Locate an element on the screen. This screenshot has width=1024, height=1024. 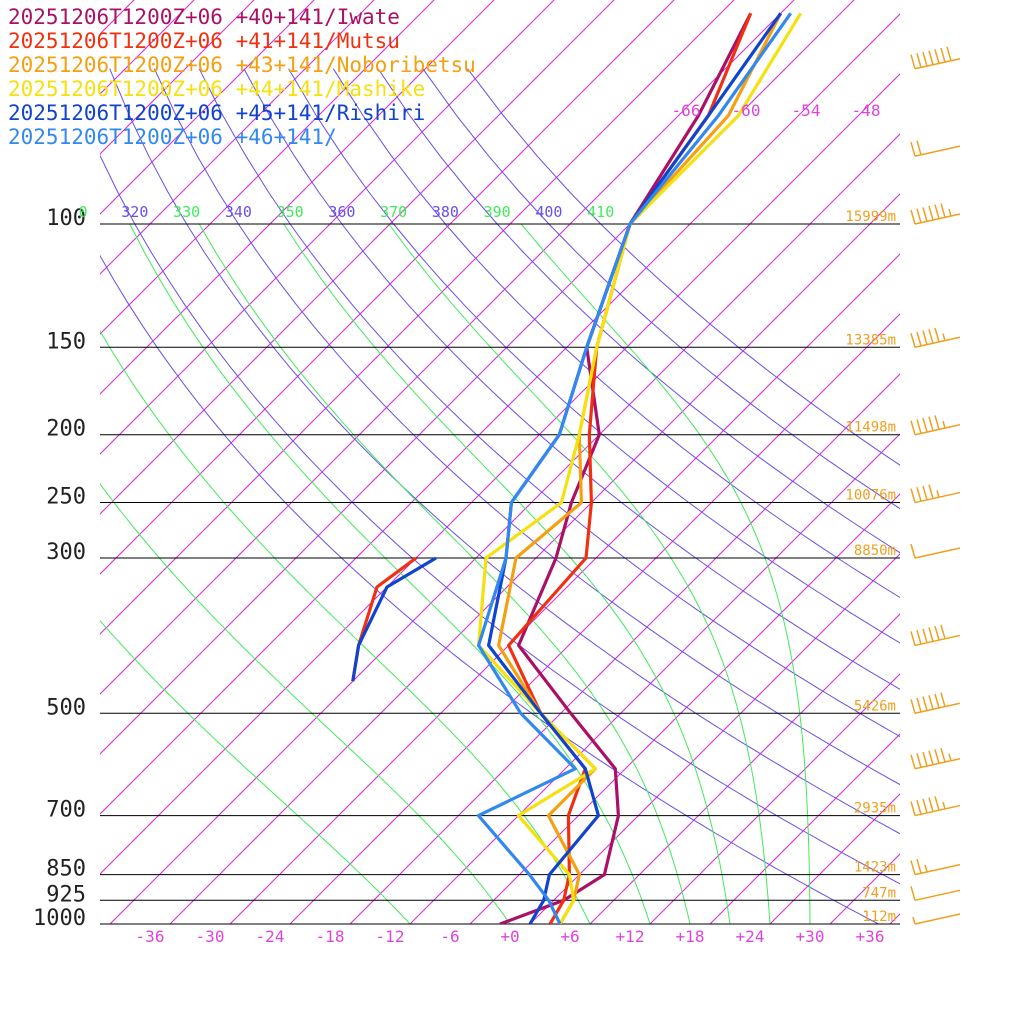
temperature-tick-label: +12 is located at coordinates (630, 936).